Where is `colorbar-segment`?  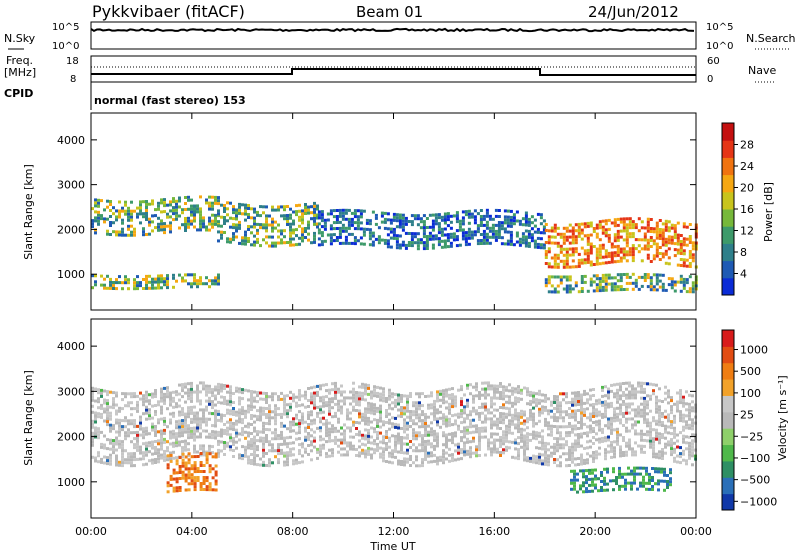 colorbar-segment is located at coordinates (728, 132).